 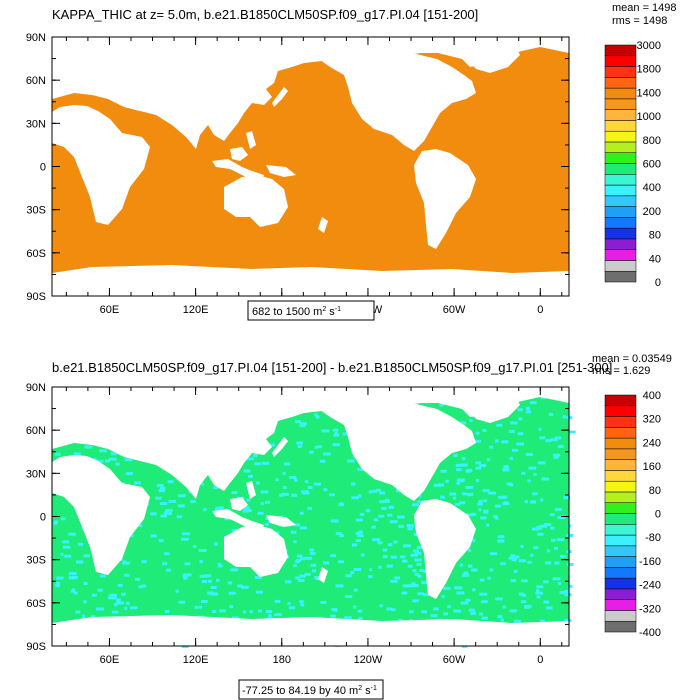 I want to click on svg-text: 682 to 1500 m2 s-1, so click(x=296, y=312).